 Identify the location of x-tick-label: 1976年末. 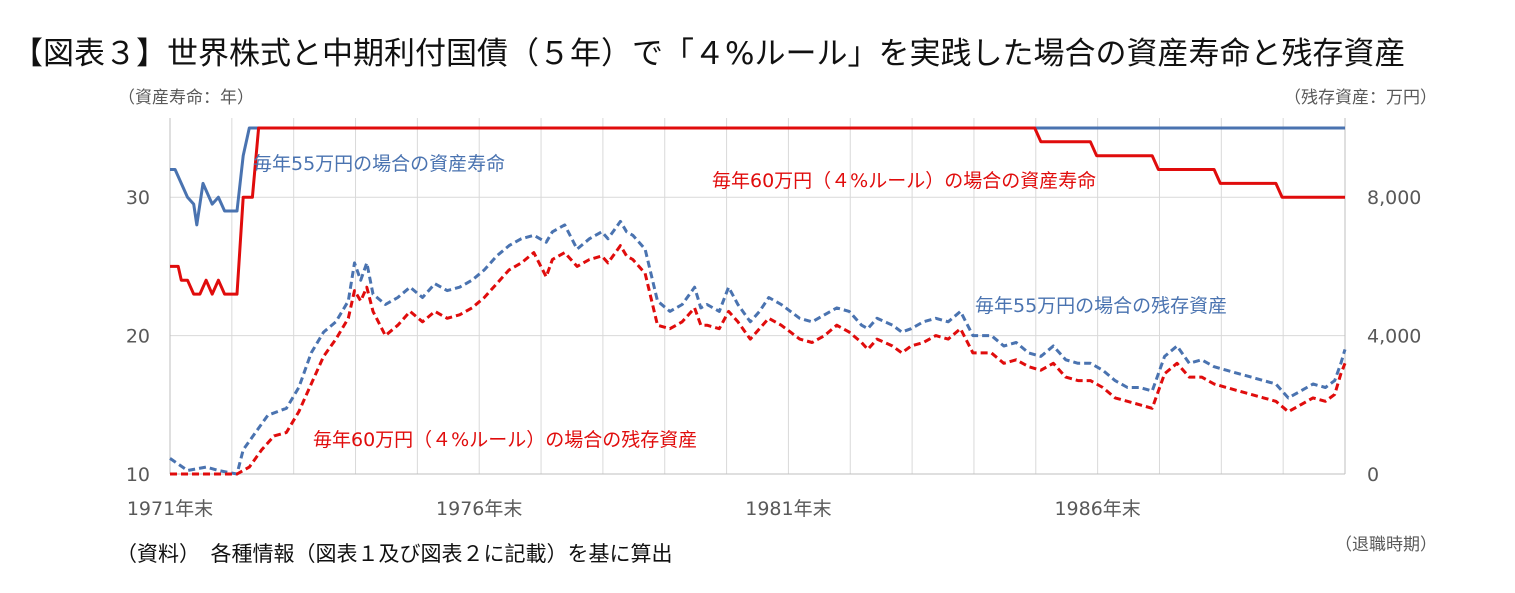
(479, 509).